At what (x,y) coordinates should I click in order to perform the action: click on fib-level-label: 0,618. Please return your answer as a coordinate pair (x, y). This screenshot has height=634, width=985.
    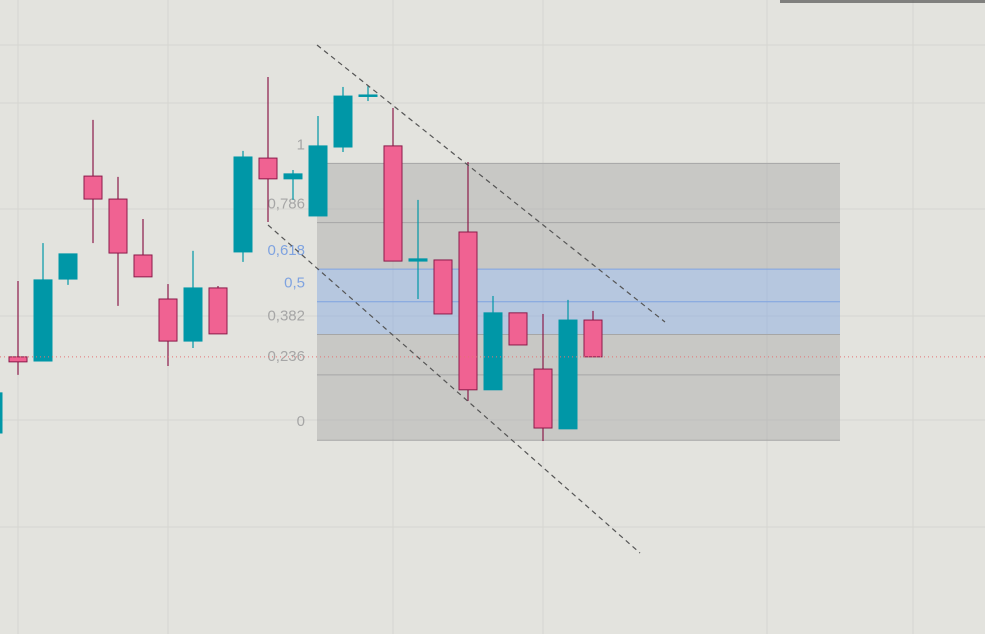
    Looking at the image, I should click on (286, 250).